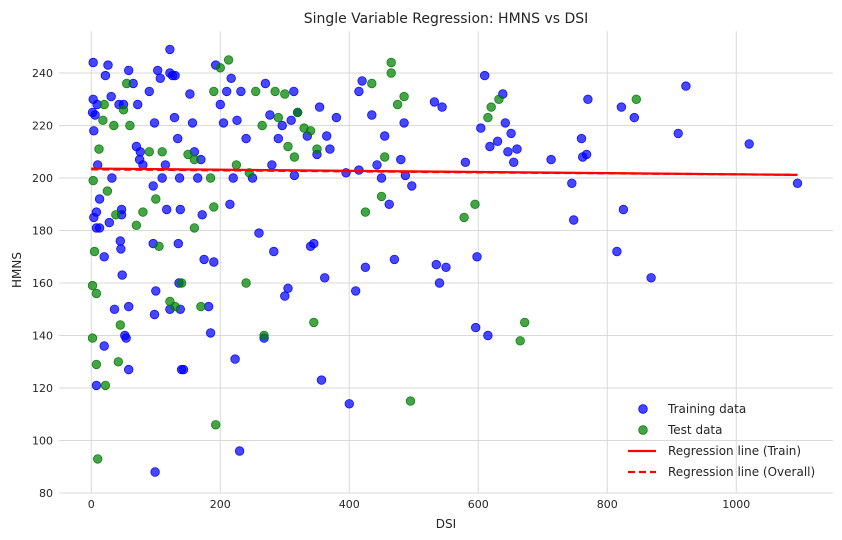  I want to click on x-tick-label: 200, so click(220, 504).